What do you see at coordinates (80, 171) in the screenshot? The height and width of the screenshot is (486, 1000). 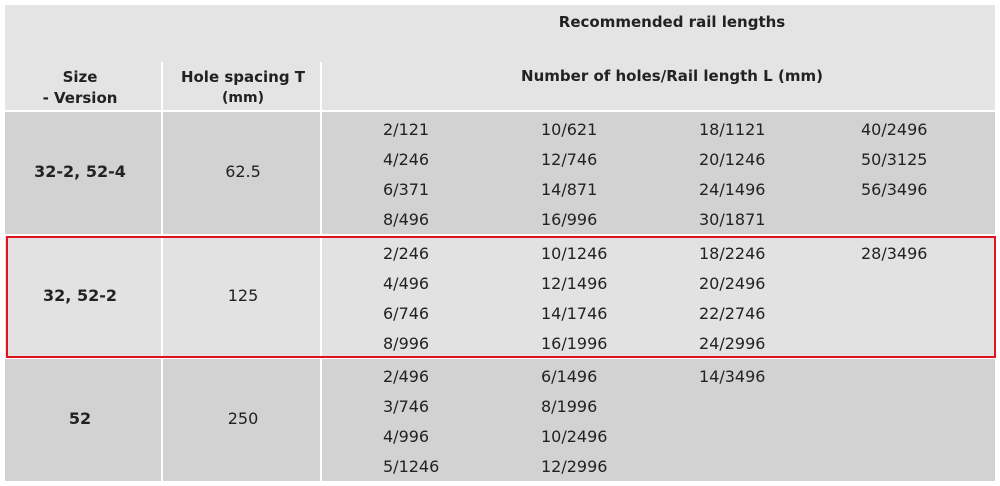 I see `size-cell: 32-2, 52-4` at bounding box center [80, 171].